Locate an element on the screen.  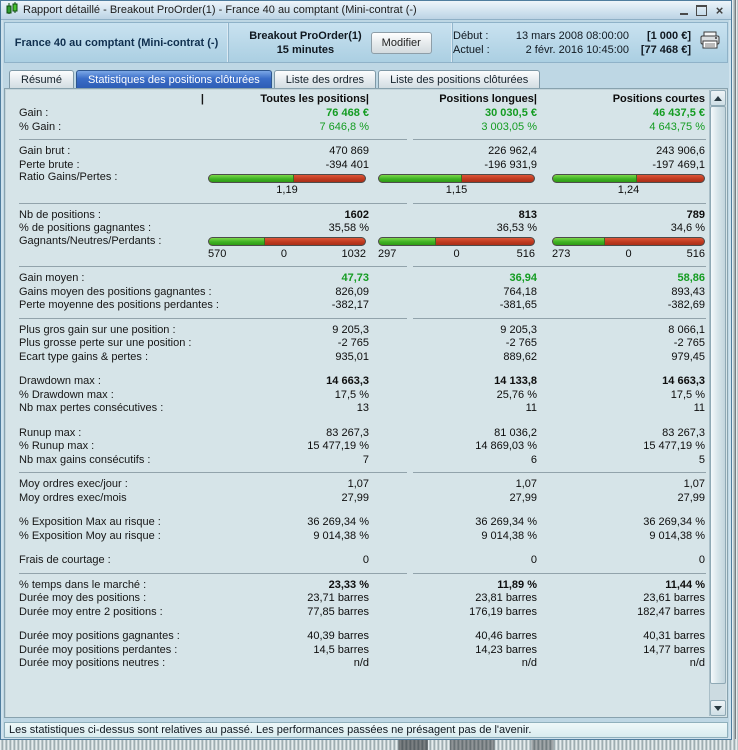
scroll-up-button is located at coordinates (718, 98).